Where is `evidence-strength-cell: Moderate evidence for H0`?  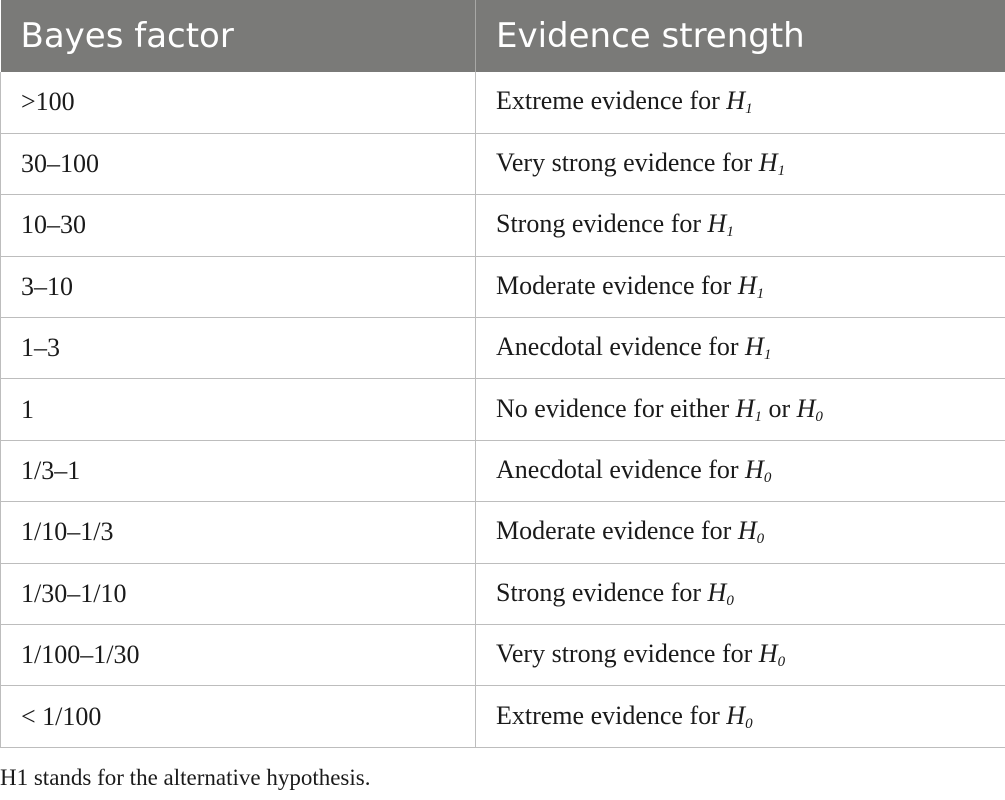
evidence-strength-cell: Moderate evidence for H0 is located at coordinates (740, 532).